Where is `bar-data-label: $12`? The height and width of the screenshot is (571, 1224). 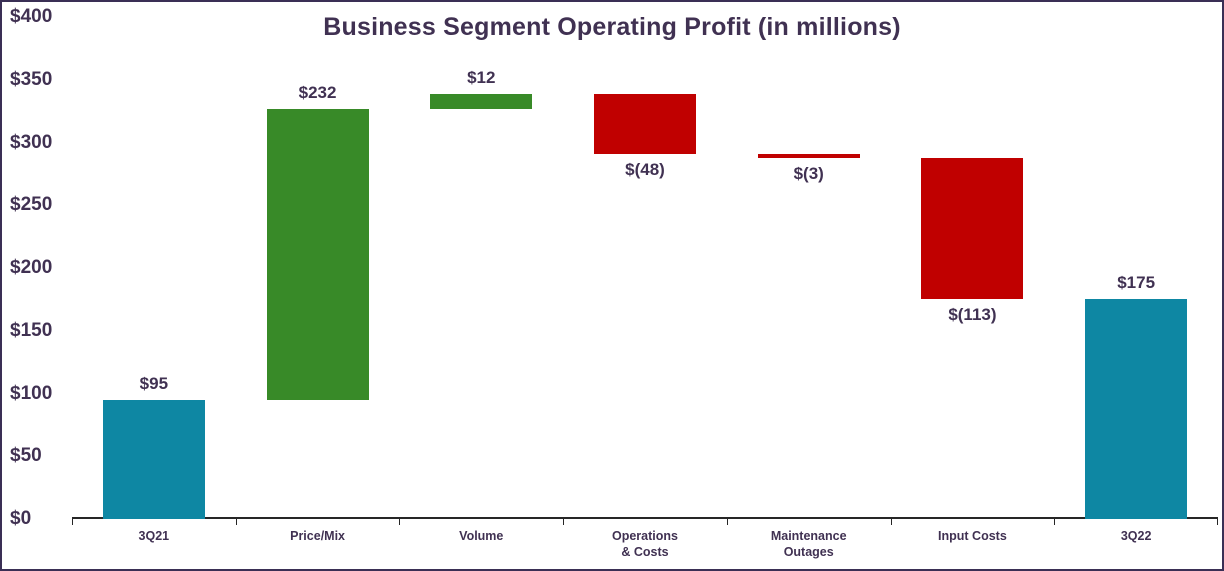 bar-data-label: $12 is located at coordinates (481, 77).